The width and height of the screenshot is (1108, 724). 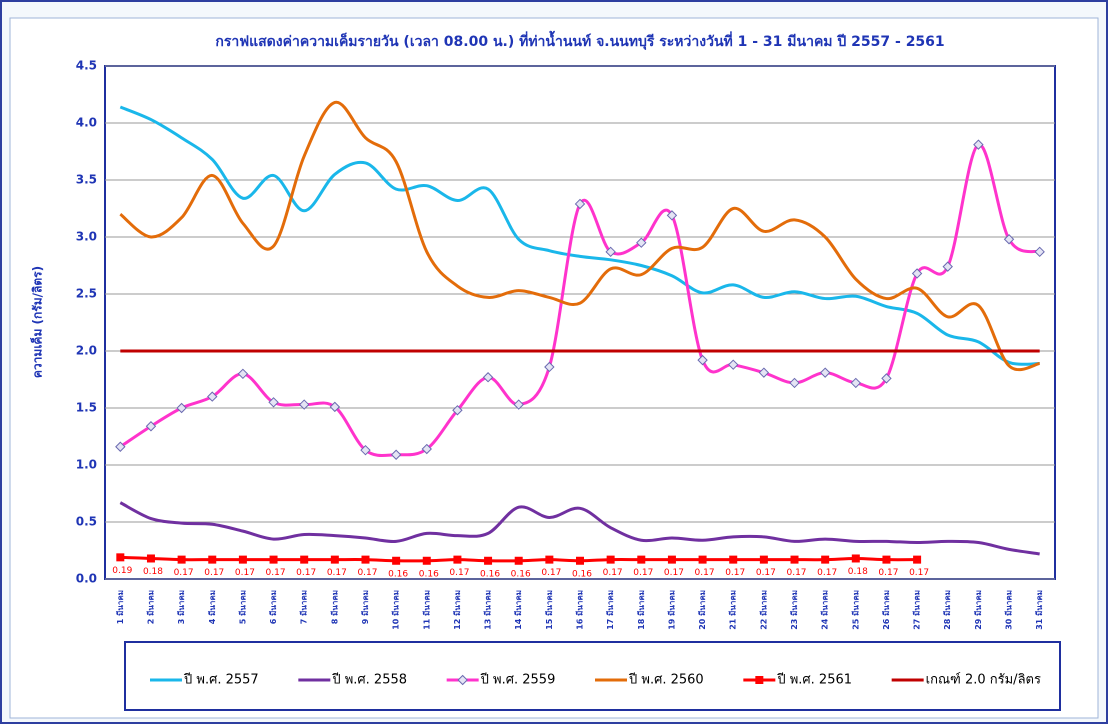 I want to click on legend-label: ปี พ.ศ. 2558, so click(x=369, y=680).